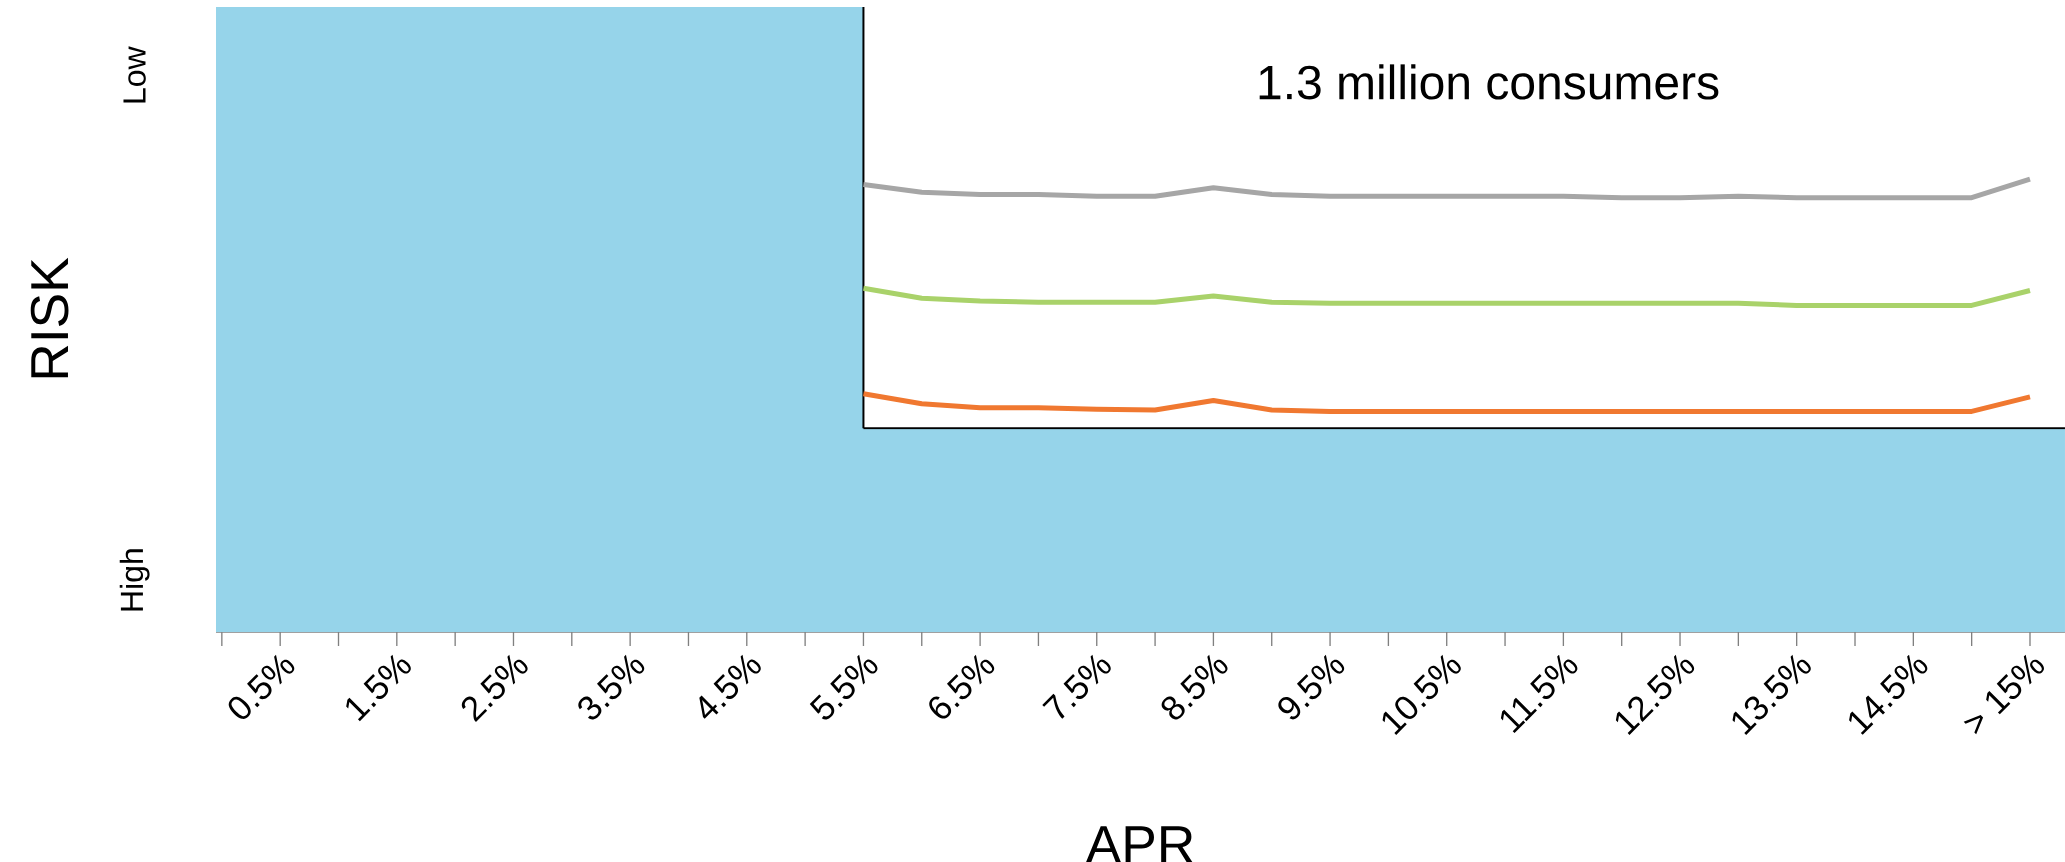 Image resolution: width=2065 pixels, height=862 pixels. What do you see at coordinates (1139, 844) in the screenshot?
I see `x-axis-title: APR` at bounding box center [1139, 844].